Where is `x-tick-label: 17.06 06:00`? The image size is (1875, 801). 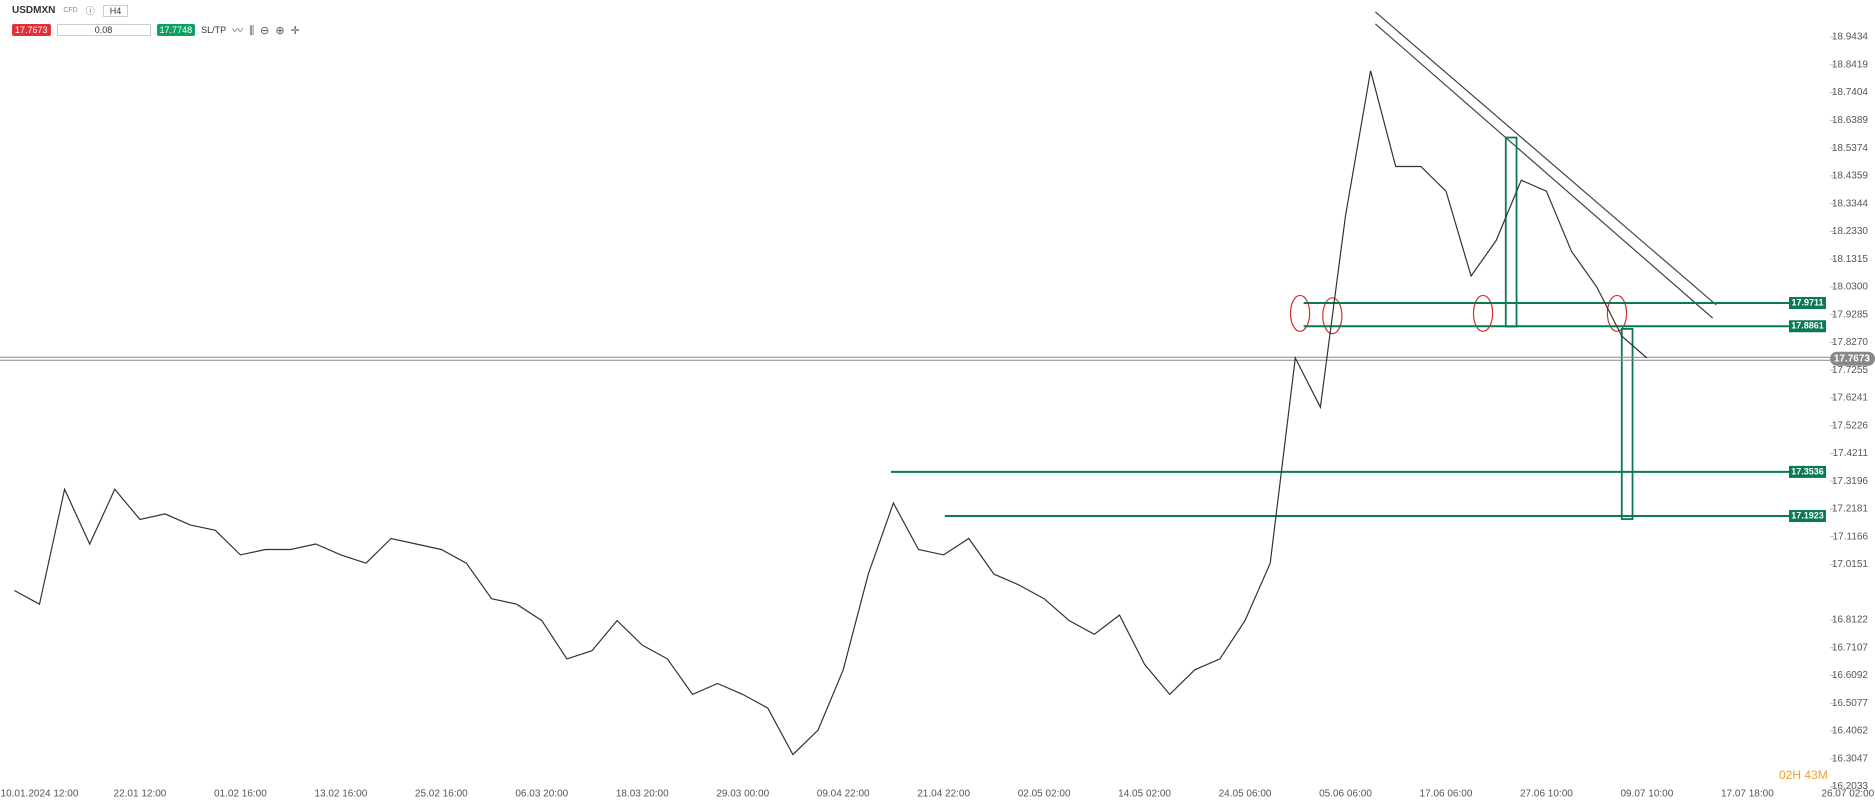
x-tick-label: 17.06 06:00 is located at coordinates (1446, 794).